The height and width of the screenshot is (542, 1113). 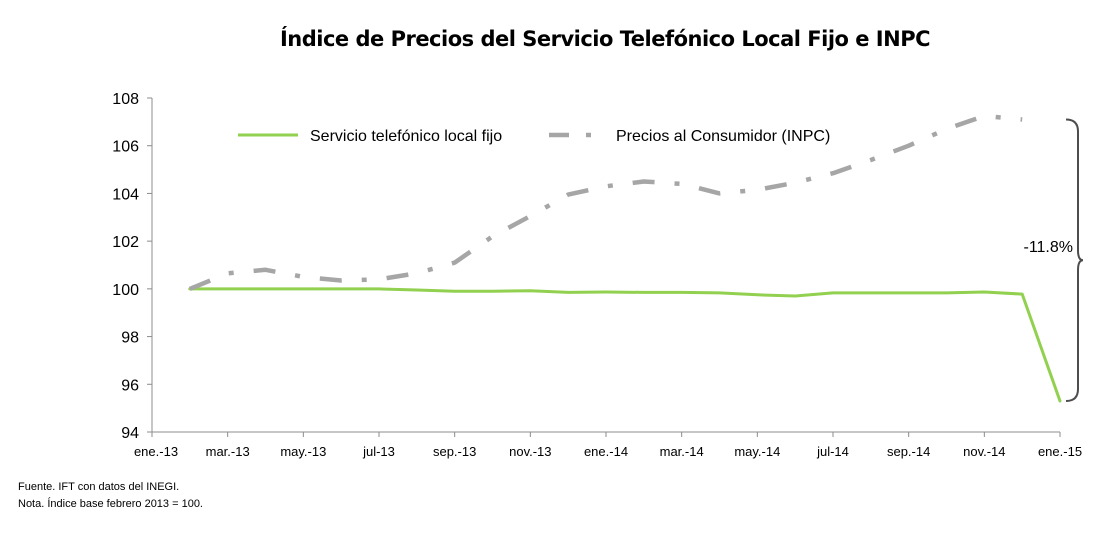 I want to click on y-tick-label: 108, so click(x=125, y=99).